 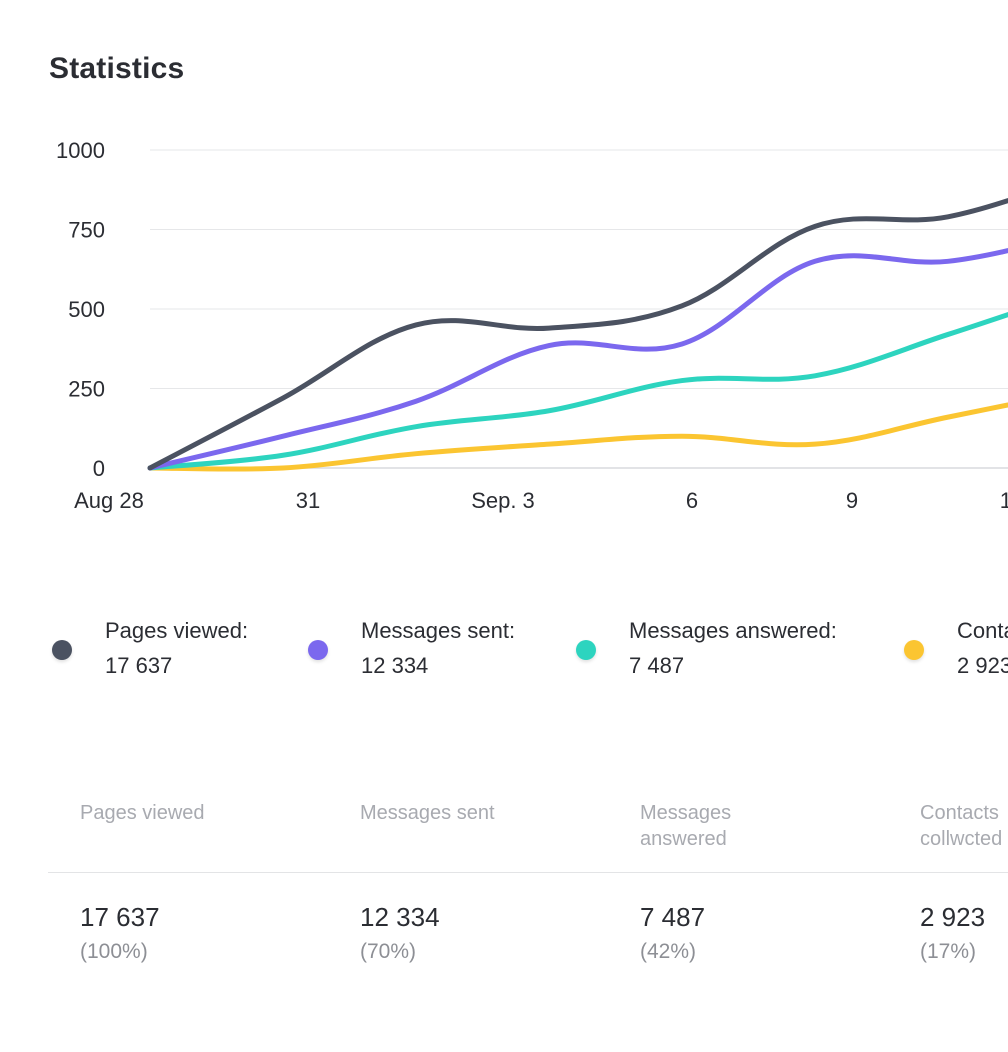 I want to click on table-percent-contacts-collected: (17%), so click(x=948, y=951).